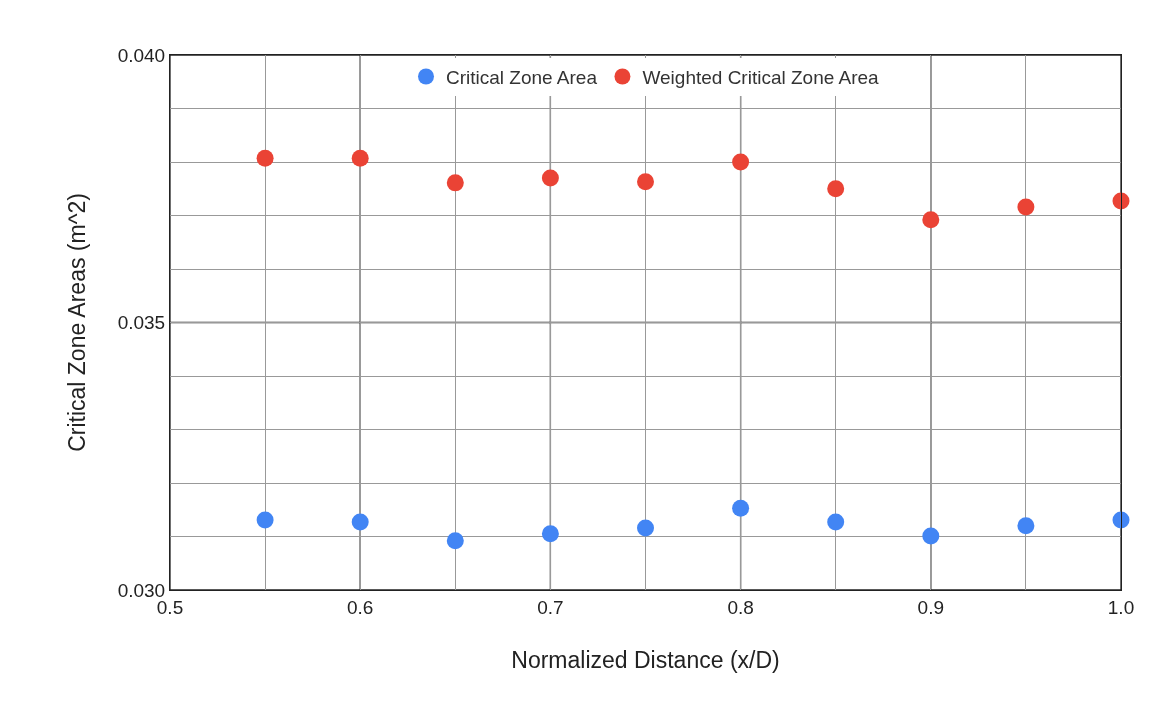 The image size is (1151, 715). Describe the element at coordinates (522, 77) in the screenshot. I see `legend-label: Critical Zone Area` at that location.